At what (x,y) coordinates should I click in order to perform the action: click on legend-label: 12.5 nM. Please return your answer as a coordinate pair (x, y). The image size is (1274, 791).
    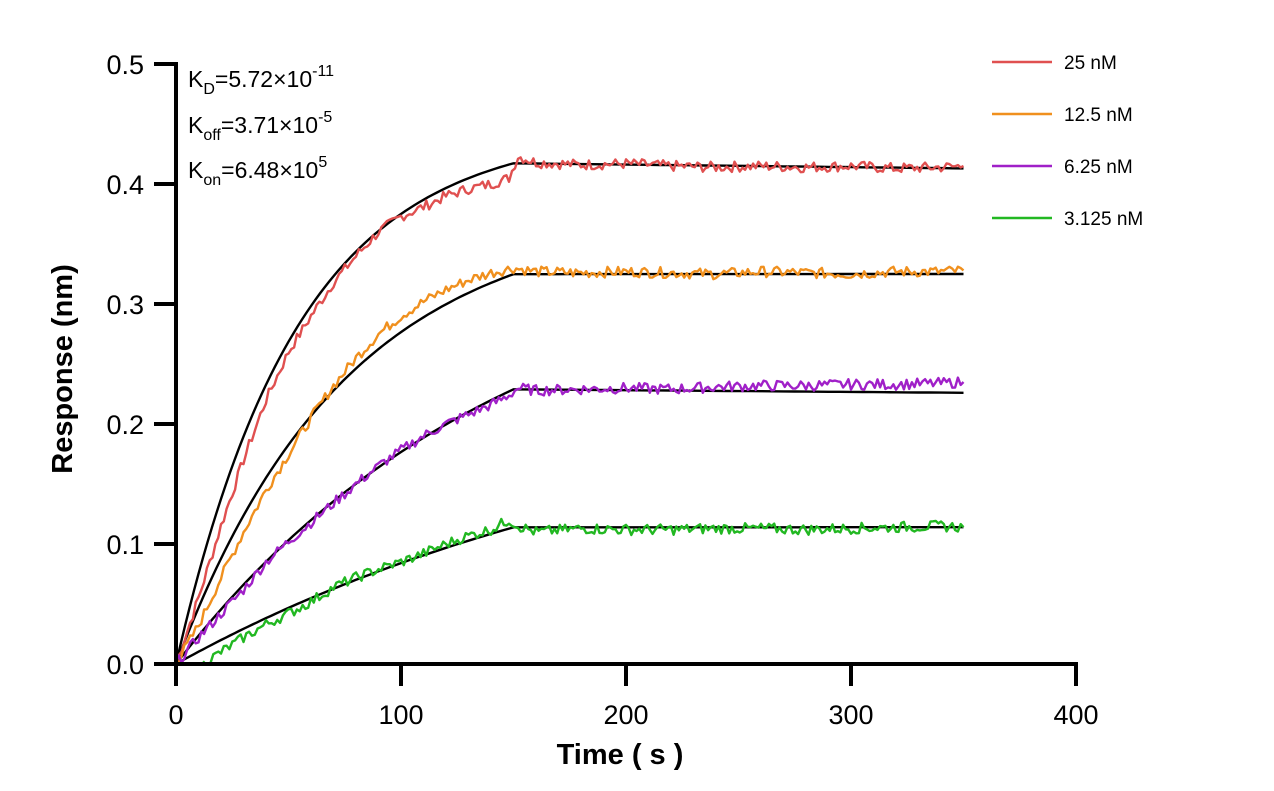
    Looking at the image, I should click on (1098, 115).